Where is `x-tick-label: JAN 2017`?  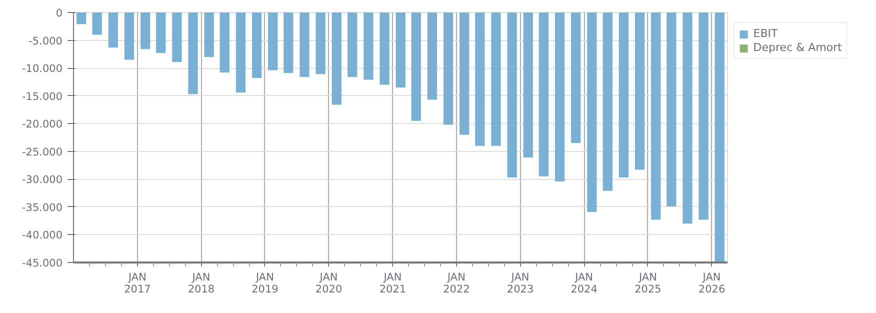 x-tick-label: JAN 2017 is located at coordinates (137, 284).